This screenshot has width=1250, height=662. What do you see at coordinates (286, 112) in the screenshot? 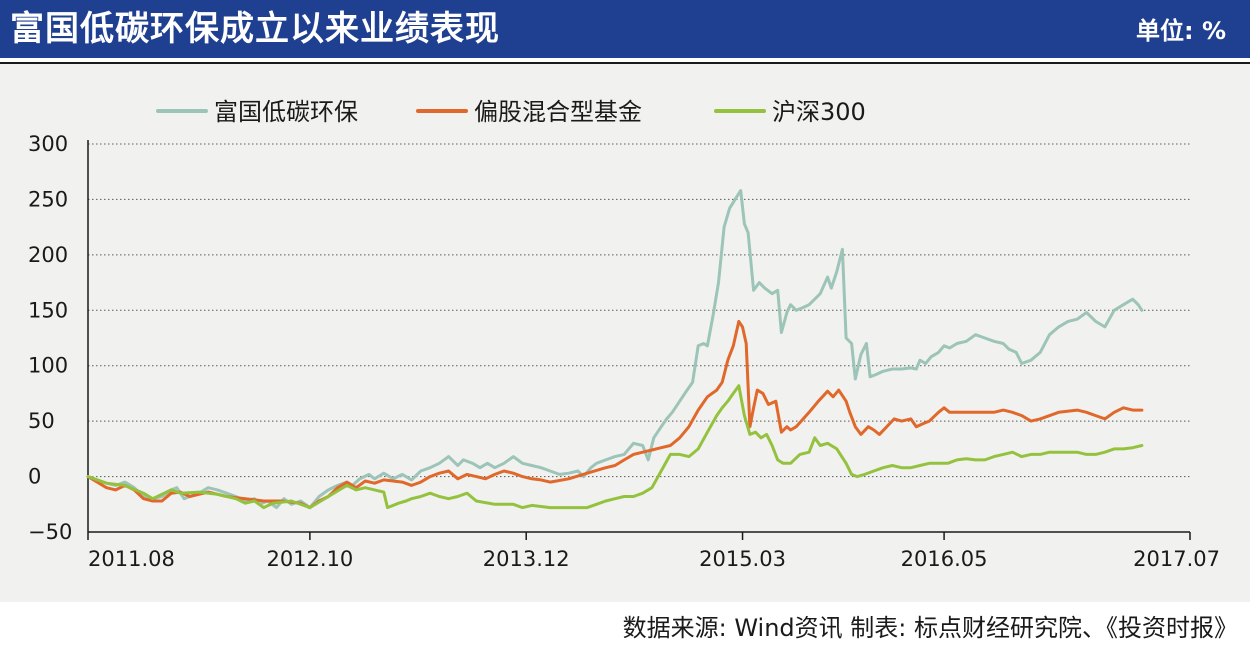
I see `legend-label: 富国低碳环保` at bounding box center [286, 112].